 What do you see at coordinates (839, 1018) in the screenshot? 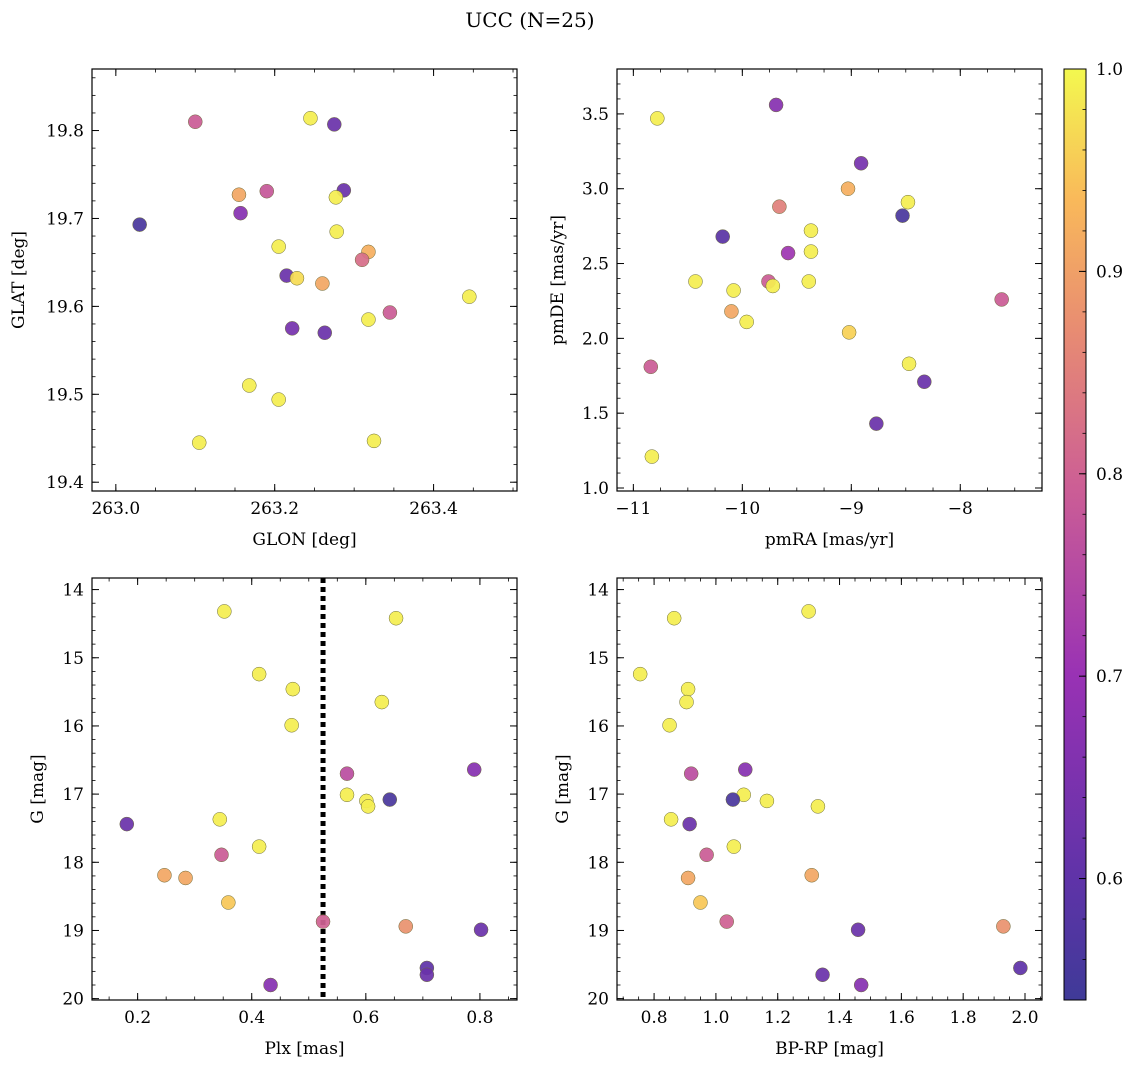
I see `x-tick-label: 1.4` at bounding box center [839, 1018].